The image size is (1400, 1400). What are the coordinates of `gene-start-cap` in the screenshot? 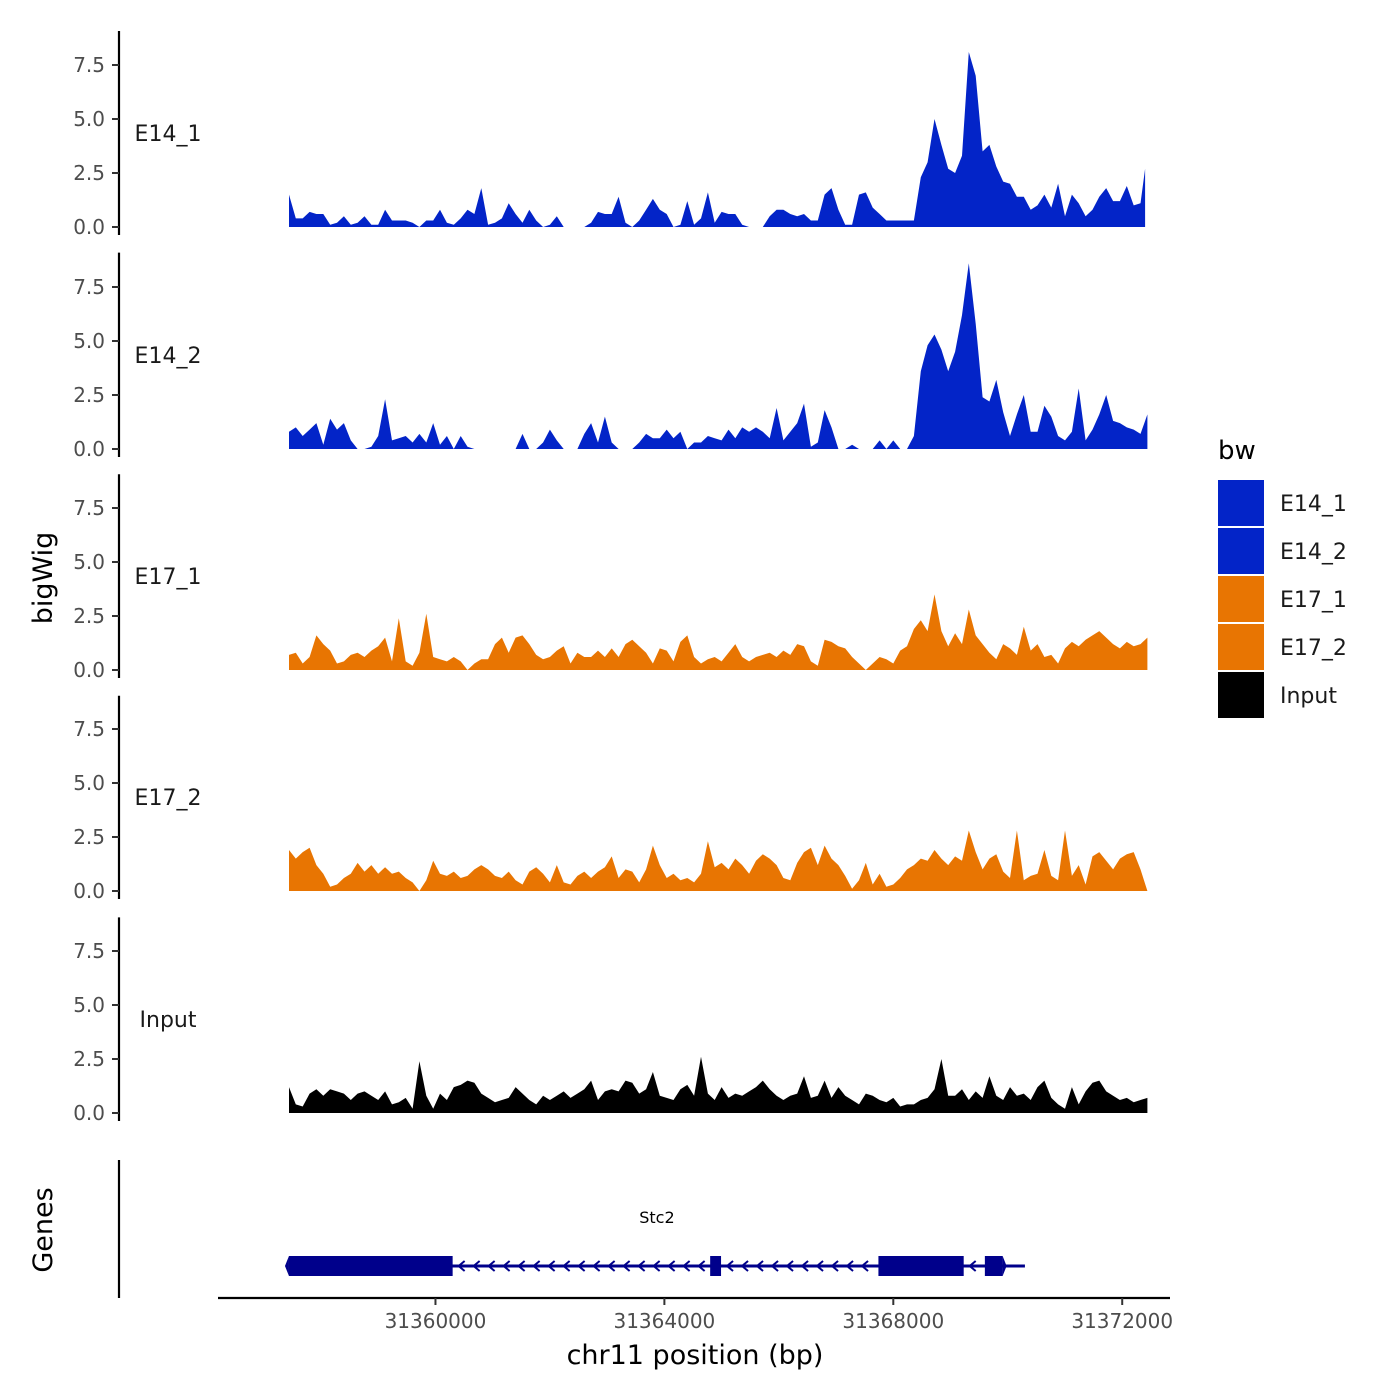 It's located at (286, 1266).